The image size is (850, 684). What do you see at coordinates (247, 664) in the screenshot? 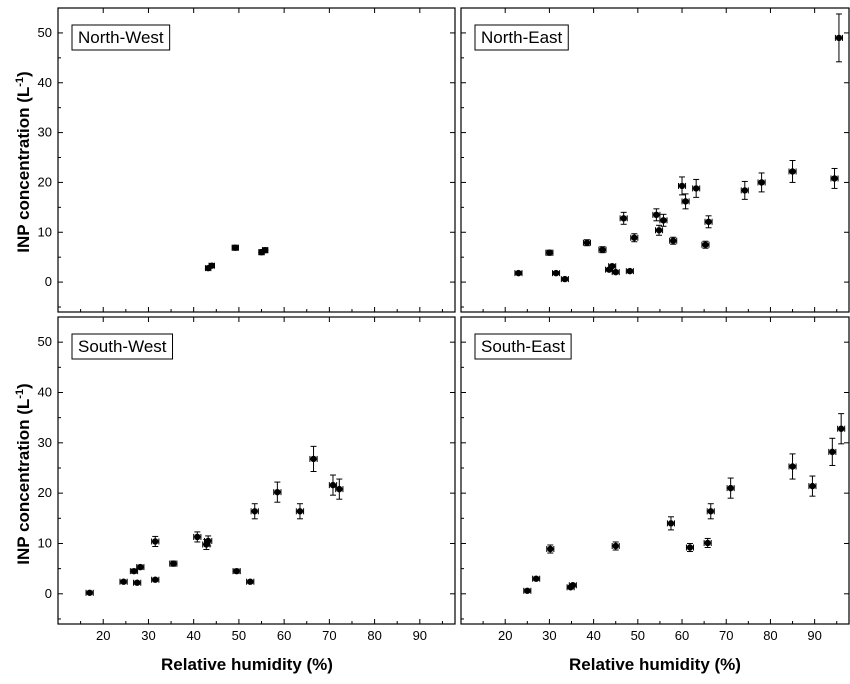
I see `x-axis-title-left: Relative humidity (%)` at bounding box center [247, 664].